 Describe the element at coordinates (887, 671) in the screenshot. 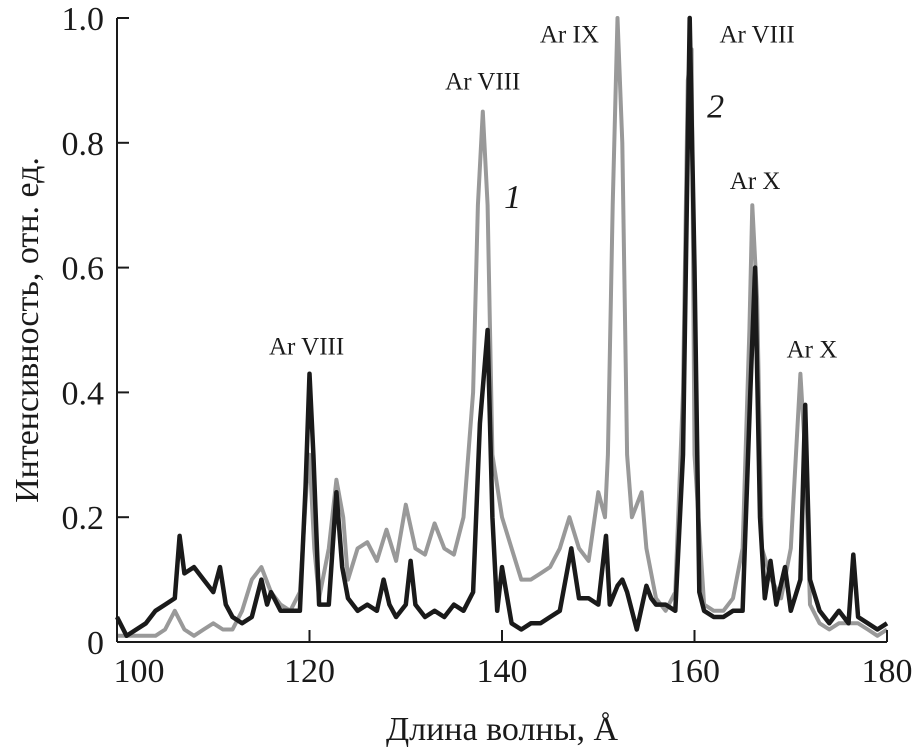

I see `x-tick-label: 180` at that location.